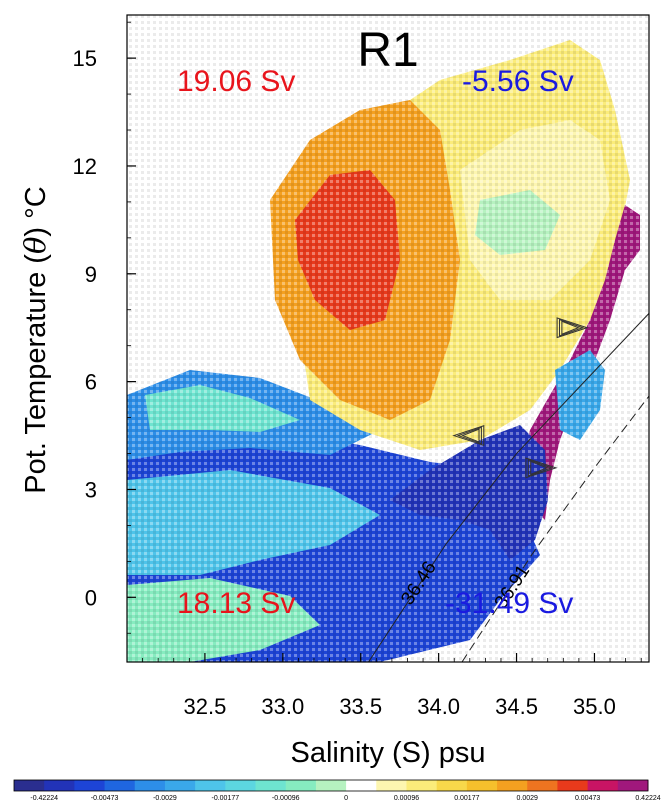 Image resolution: width=662 pixels, height=809 pixels. Describe the element at coordinates (528, 798) in the screenshot. I see `colorbar-label: 0.0029` at that location.